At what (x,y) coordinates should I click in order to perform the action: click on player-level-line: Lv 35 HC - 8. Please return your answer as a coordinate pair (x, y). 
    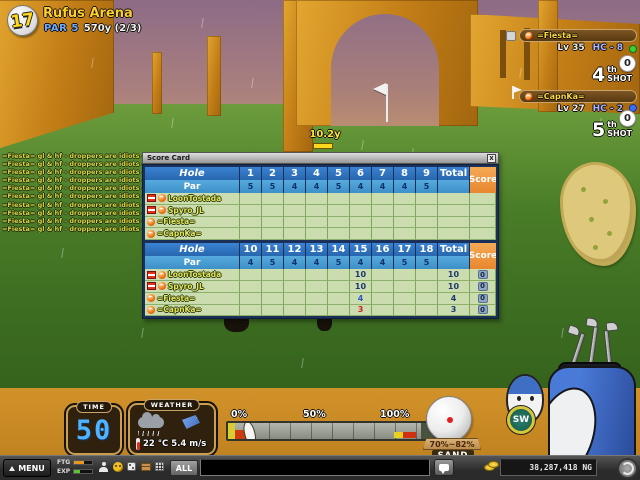
    Looking at the image, I should click on (564, 48).